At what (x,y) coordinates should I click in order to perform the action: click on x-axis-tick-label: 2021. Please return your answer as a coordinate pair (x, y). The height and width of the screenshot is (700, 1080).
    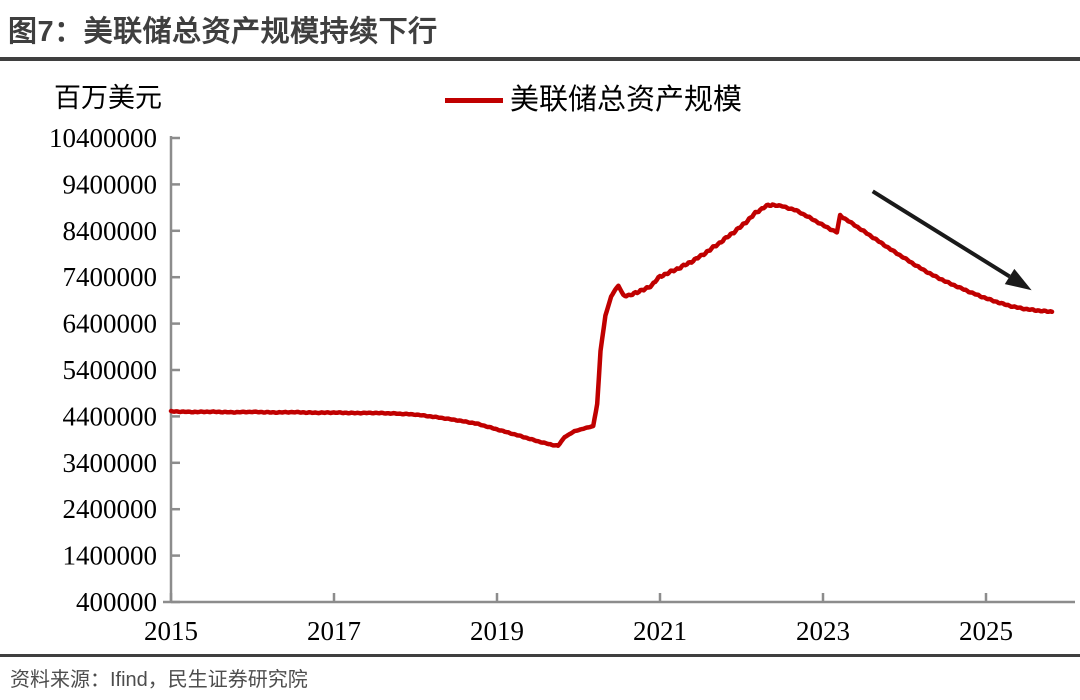
    Looking at the image, I should click on (660, 631).